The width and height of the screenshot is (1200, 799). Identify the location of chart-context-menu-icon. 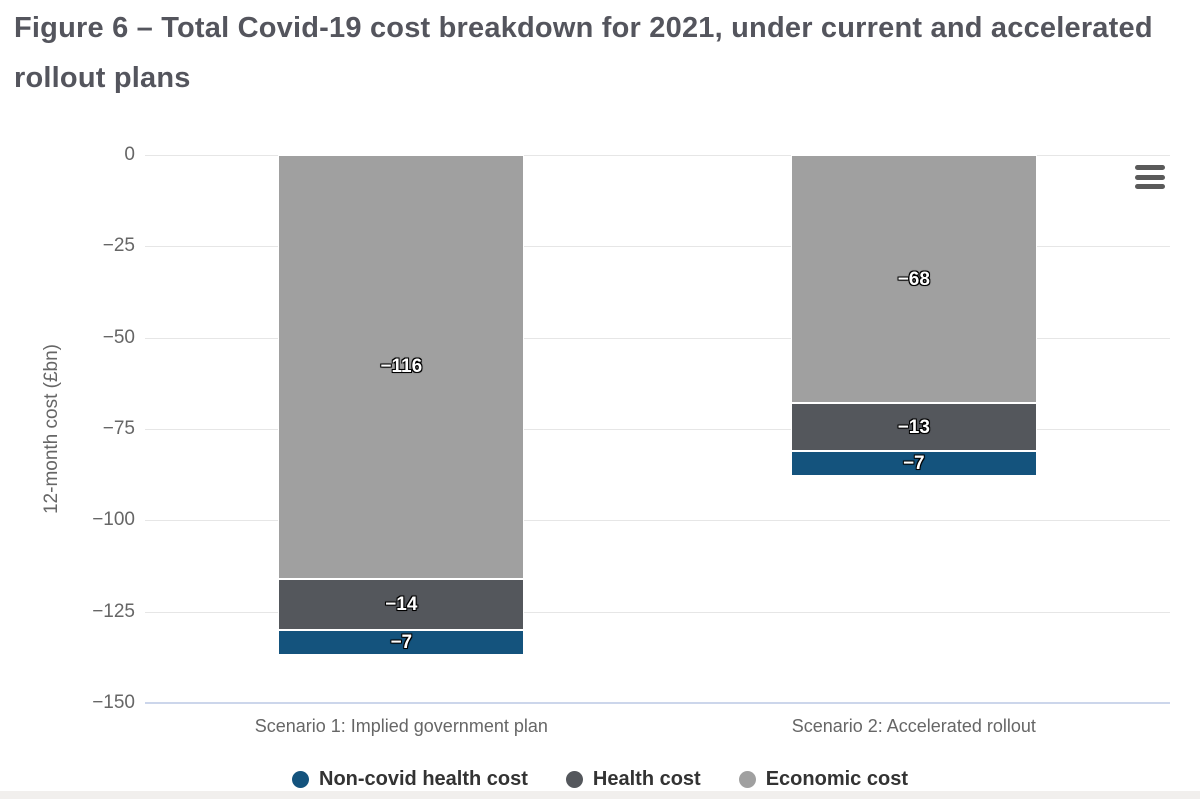
(1150, 177).